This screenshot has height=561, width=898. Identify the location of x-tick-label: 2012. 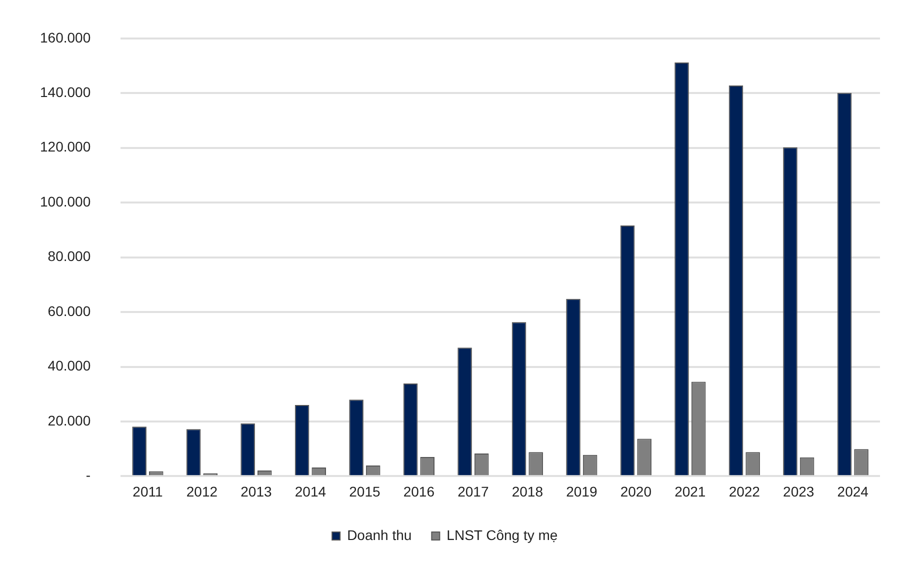
(202, 491).